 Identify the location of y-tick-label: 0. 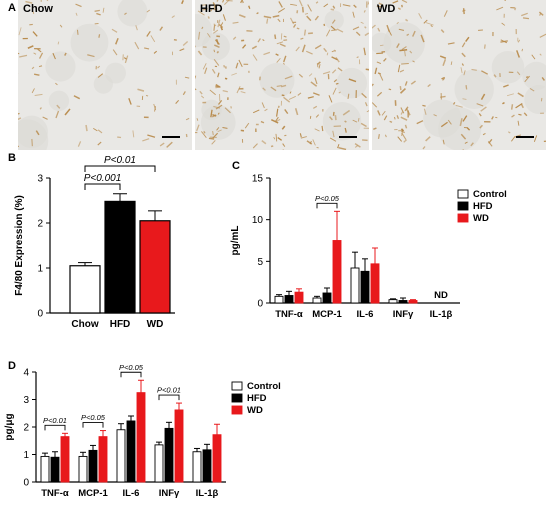
(26, 483).